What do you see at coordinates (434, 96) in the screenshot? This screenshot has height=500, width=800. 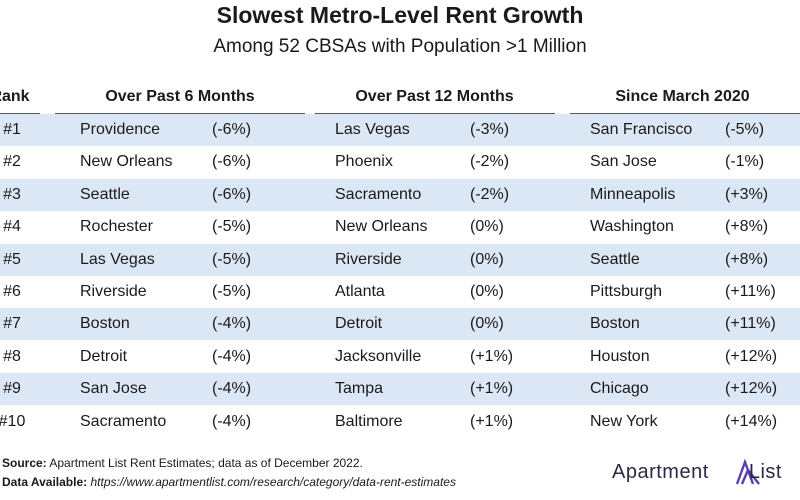 I see `column-header: Over Past 12 Months` at bounding box center [434, 96].